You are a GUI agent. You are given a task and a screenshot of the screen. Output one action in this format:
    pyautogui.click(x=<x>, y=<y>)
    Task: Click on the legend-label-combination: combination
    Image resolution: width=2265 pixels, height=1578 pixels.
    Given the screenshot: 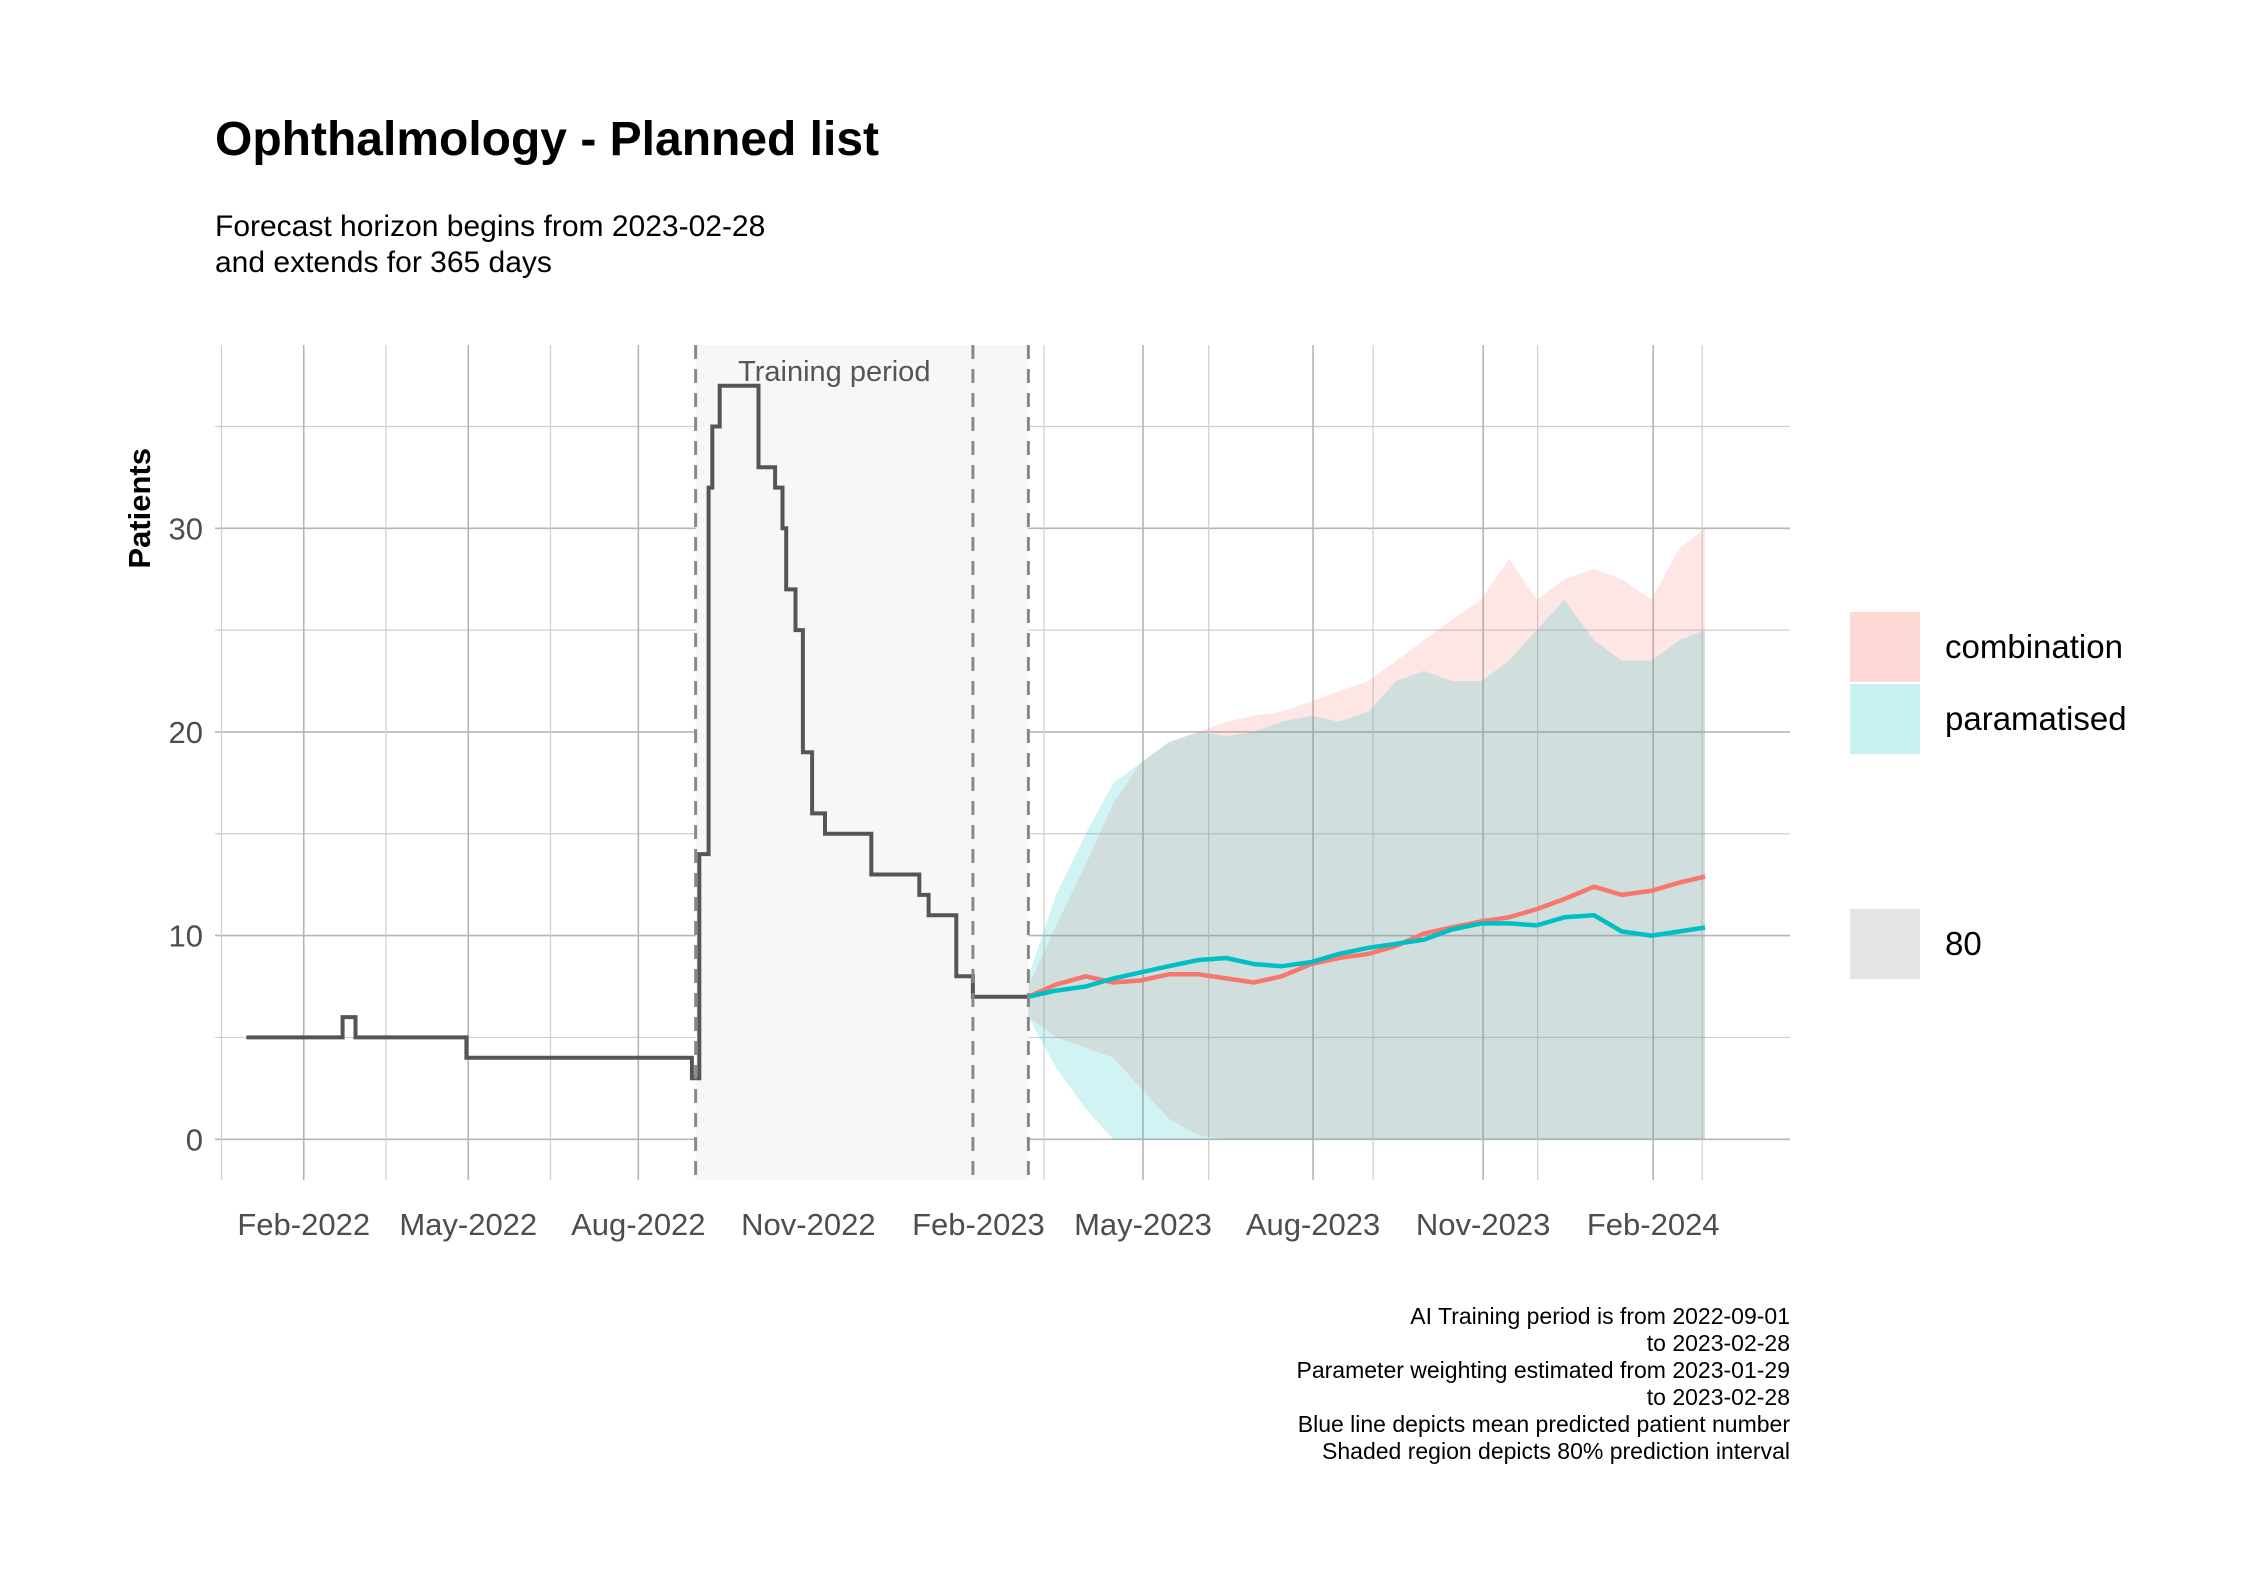 What is the action you would take?
    pyautogui.click(x=2034, y=646)
    